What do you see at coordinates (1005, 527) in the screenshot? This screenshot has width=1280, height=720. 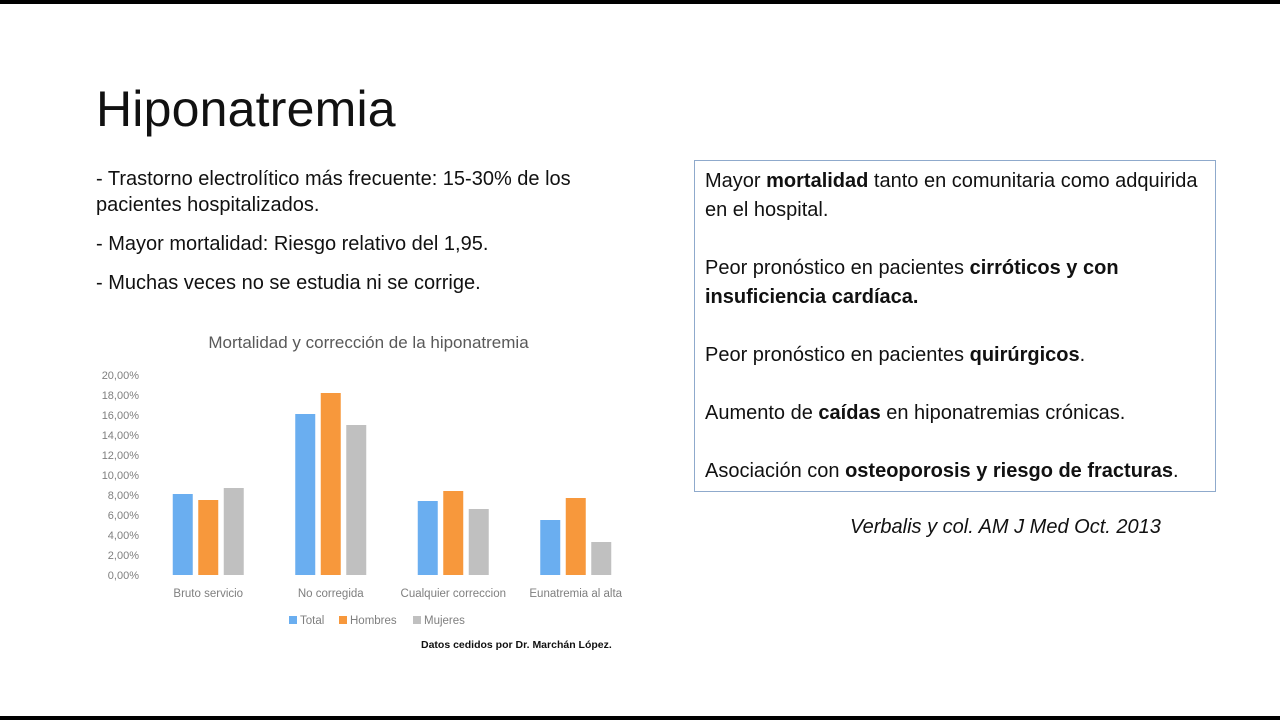 I see `citation: Verbalis y col. AM J Med Oct. 2013` at bounding box center [1005, 527].